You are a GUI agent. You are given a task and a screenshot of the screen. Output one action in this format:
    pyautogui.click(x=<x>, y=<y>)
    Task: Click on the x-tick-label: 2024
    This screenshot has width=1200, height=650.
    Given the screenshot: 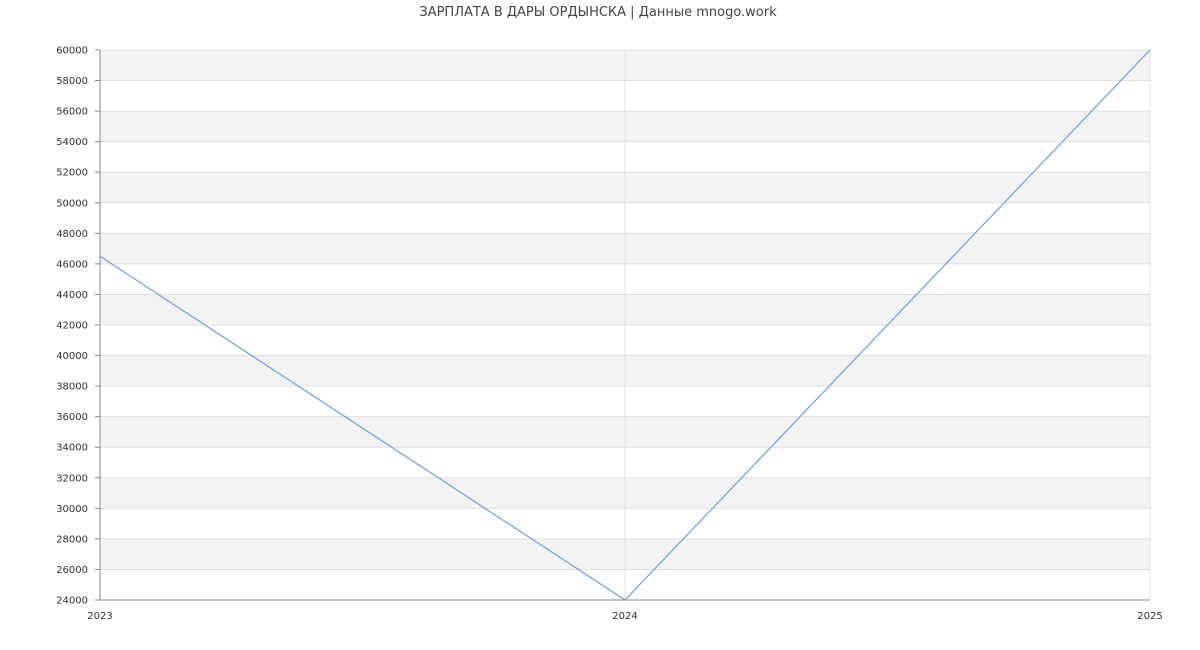 What is the action you would take?
    pyautogui.click(x=624, y=616)
    